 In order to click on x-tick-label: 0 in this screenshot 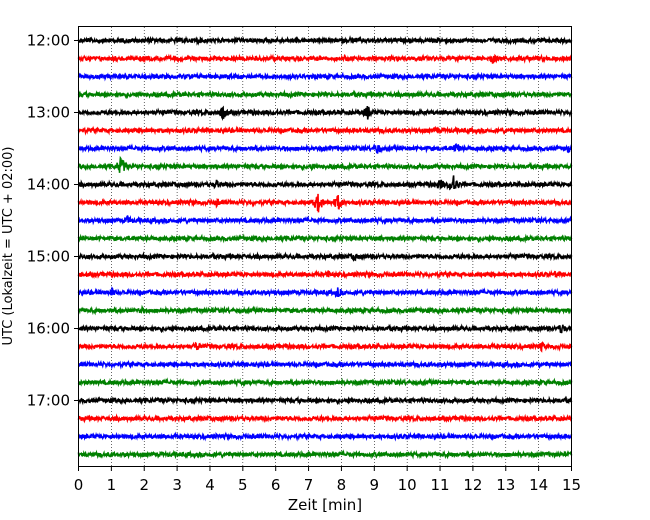, I will do `click(79, 485)`.